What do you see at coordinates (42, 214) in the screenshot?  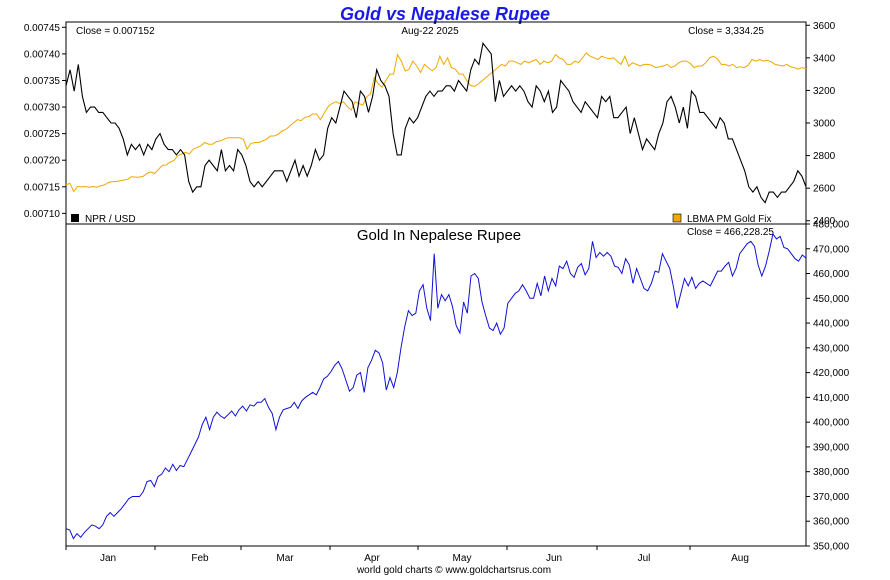 I see `left-tick-label: 0.00710` at bounding box center [42, 214].